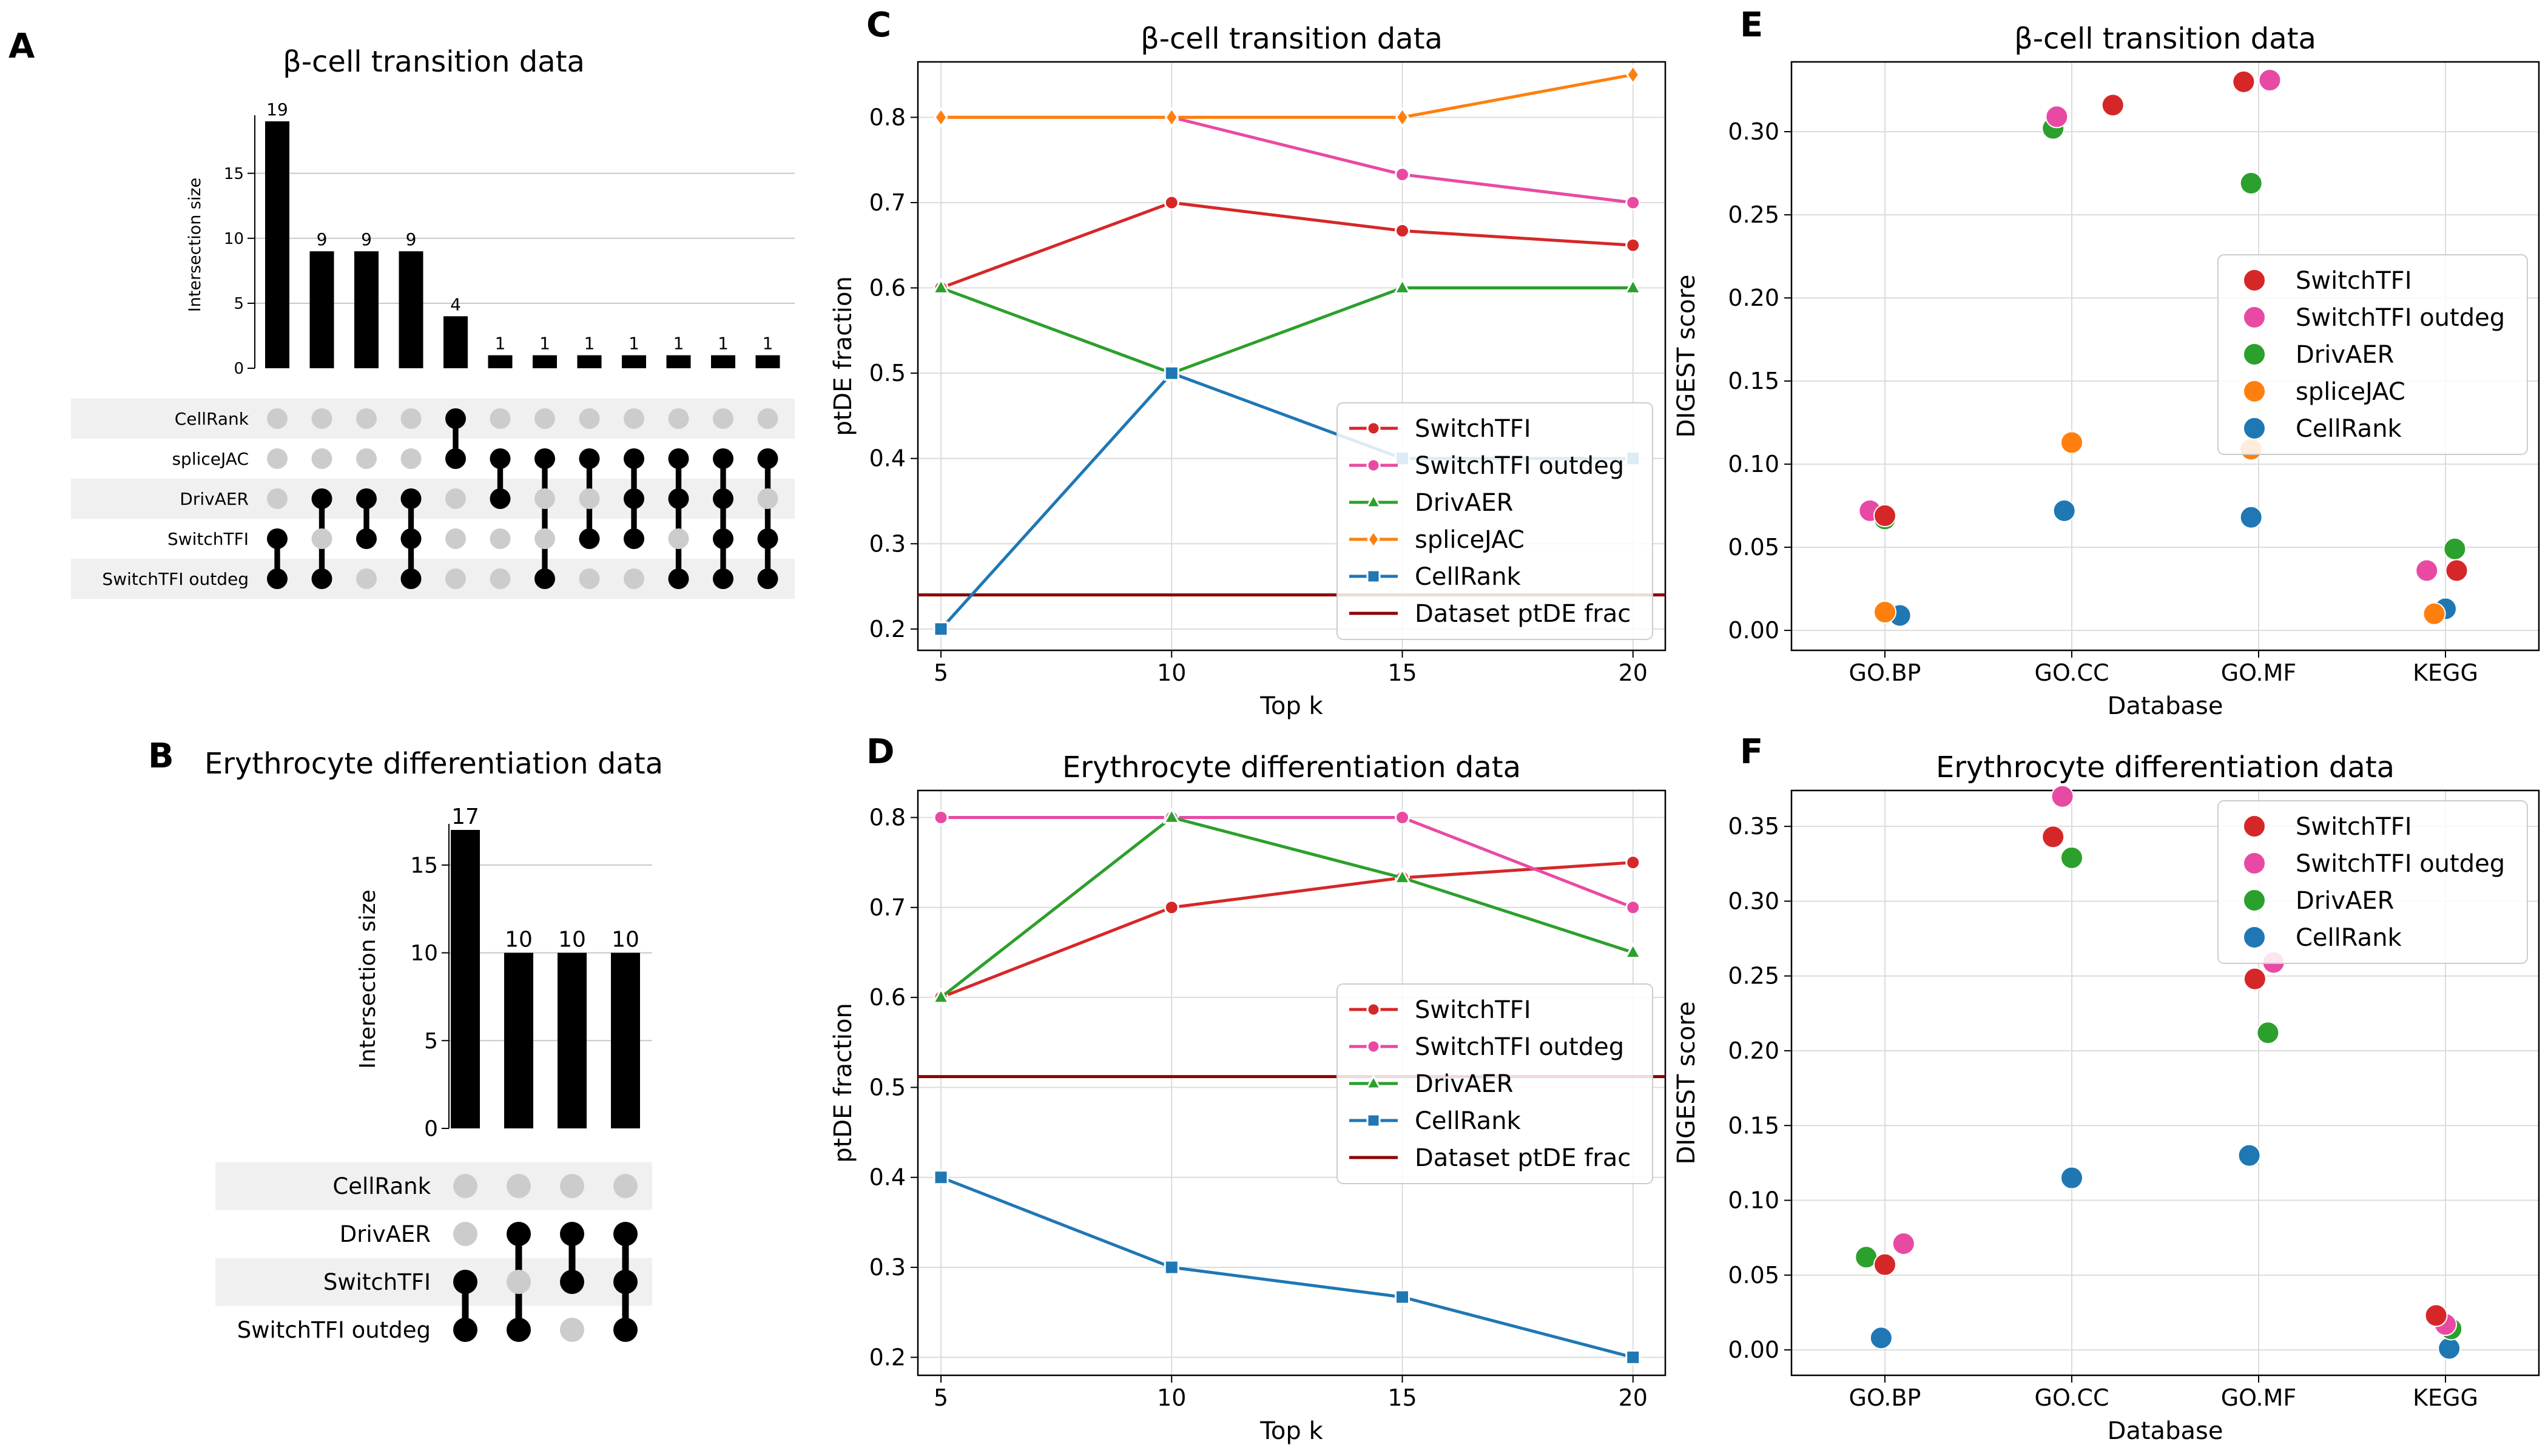 The image size is (2548, 1456). Describe the element at coordinates (2255, 979) in the screenshot. I see `panel-f-point-switchtfi` at that location.